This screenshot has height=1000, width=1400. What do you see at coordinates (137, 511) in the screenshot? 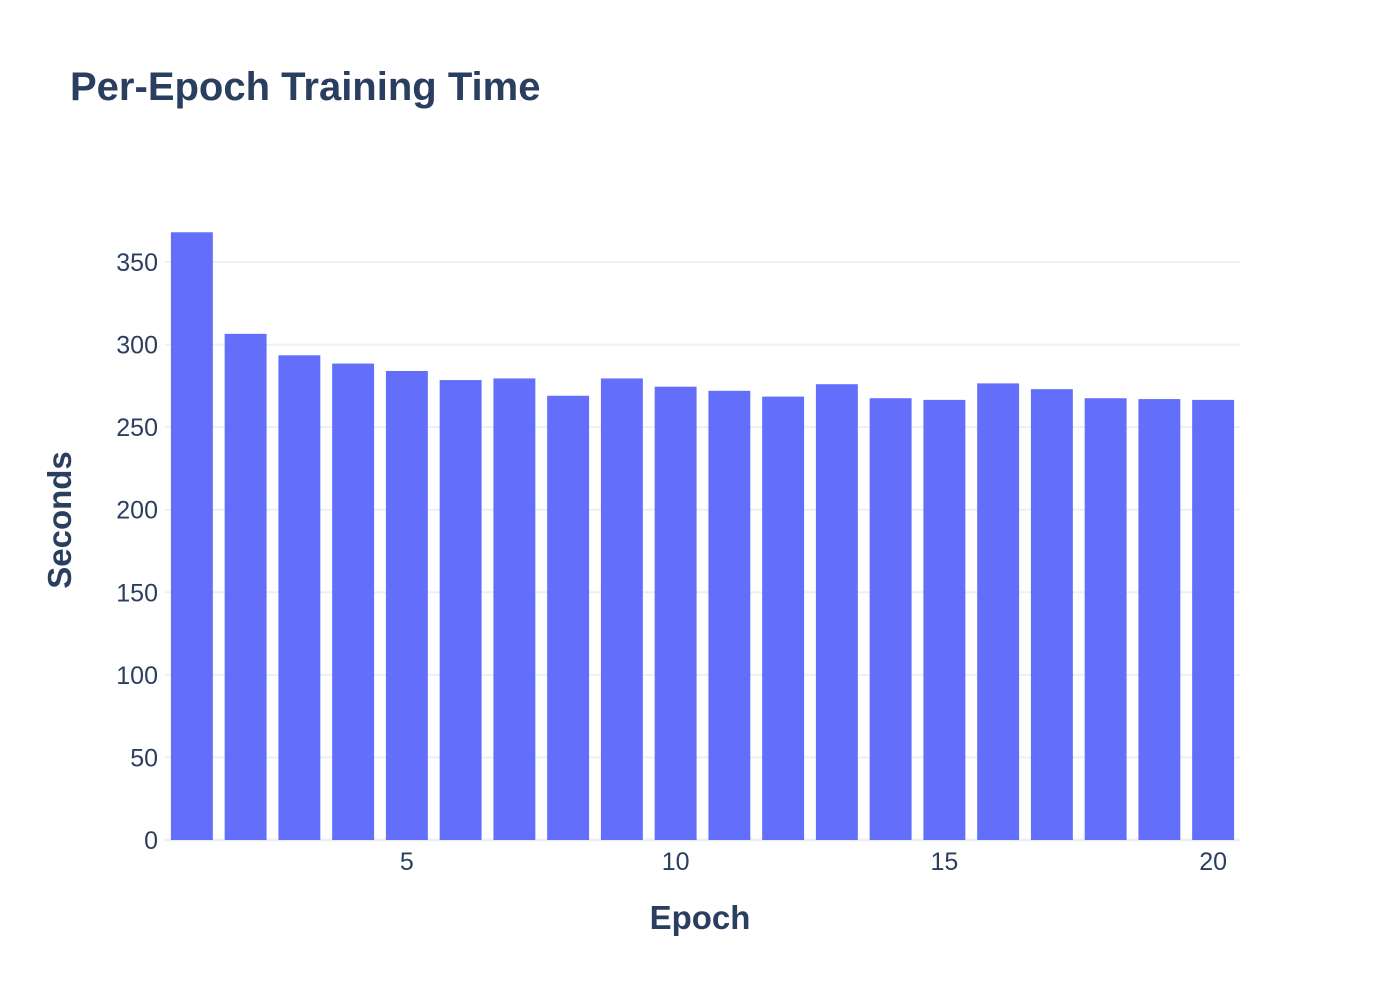
I see `y-tick-label: 200` at bounding box center [137, 511].